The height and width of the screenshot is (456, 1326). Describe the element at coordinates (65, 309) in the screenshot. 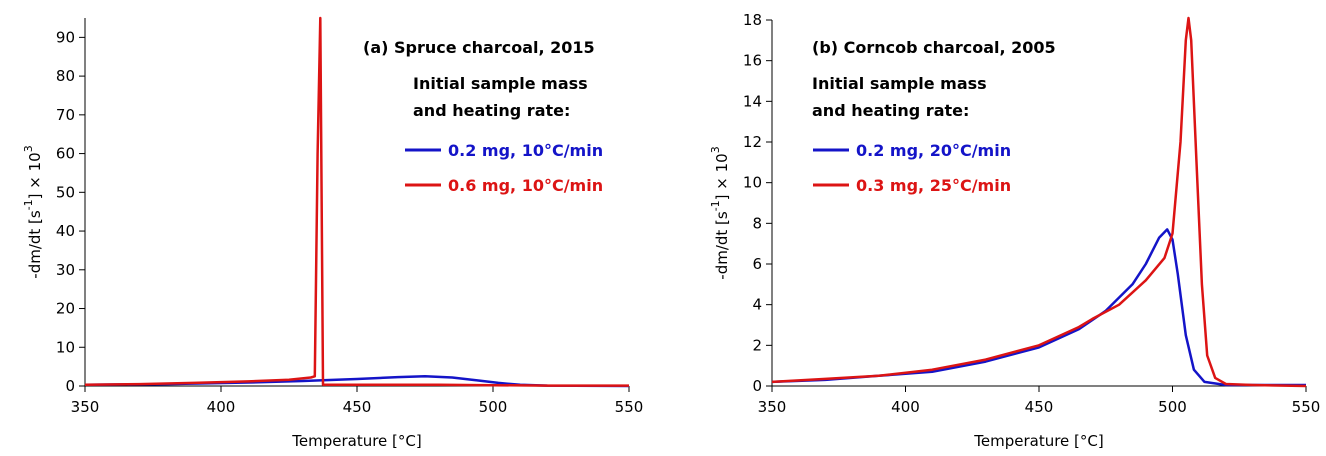

I see `y-tick-label: 20` at that location.